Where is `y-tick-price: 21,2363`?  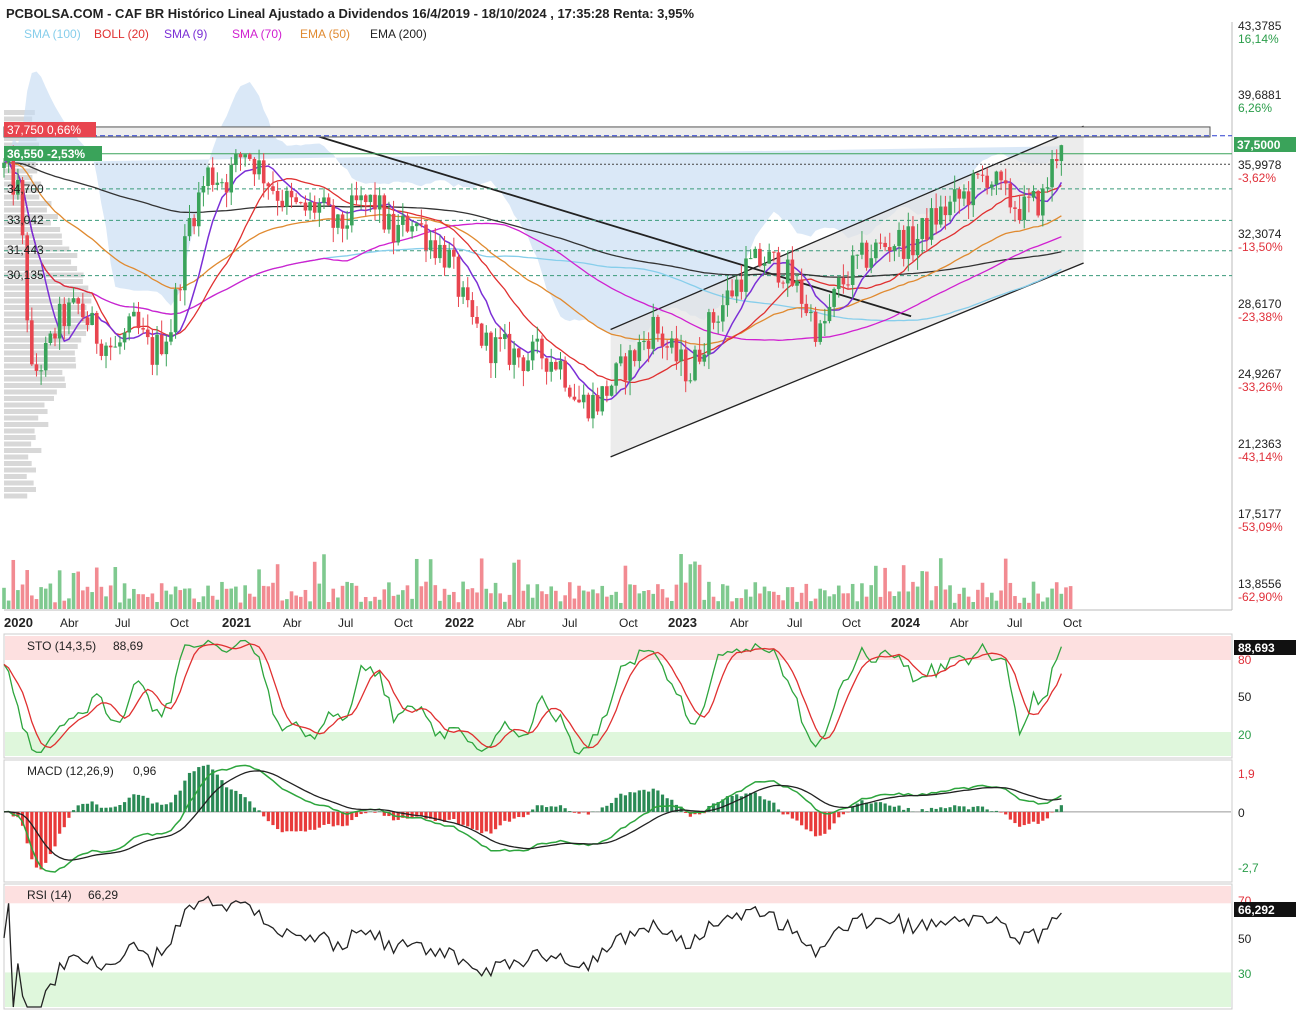
y-tick-price: 21,2363 is located at coordinates (1260, 444).